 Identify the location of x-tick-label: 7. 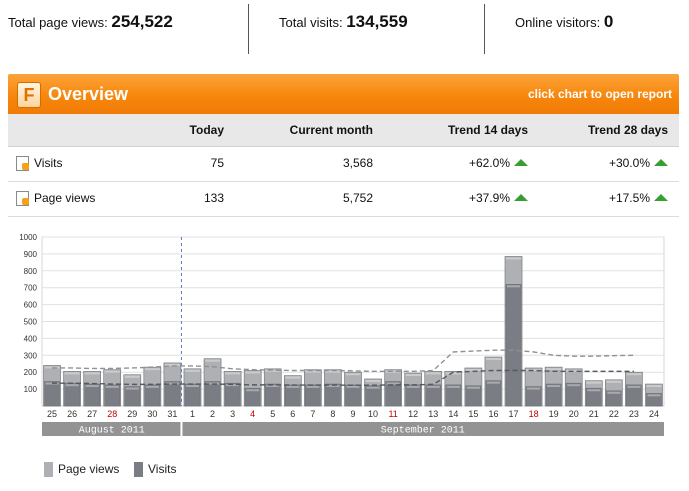
(312, 414).